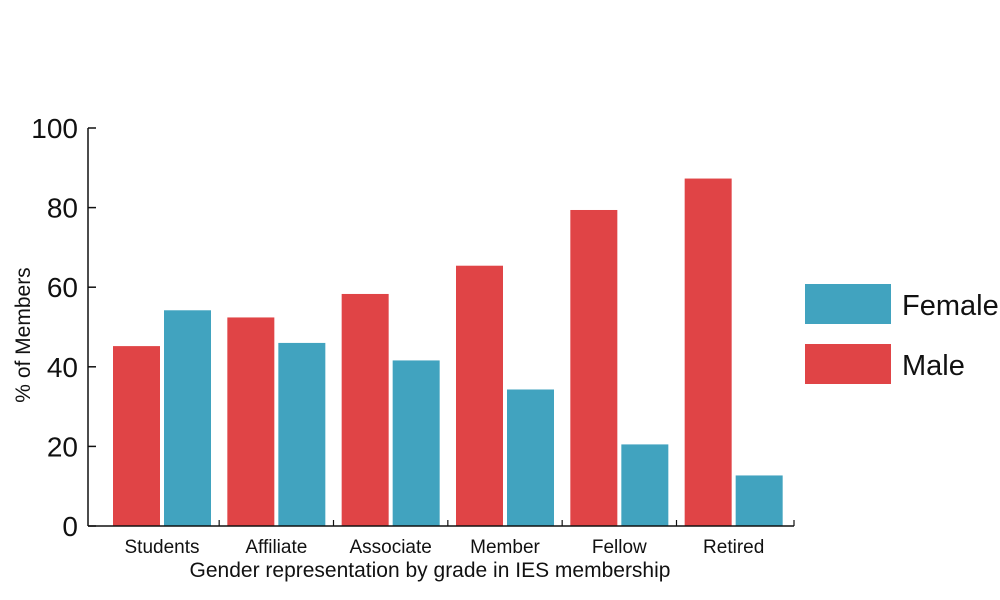  What do you see at coordinates (162, 547) in the screenshot?
I see `x-tick-label: Students` at bounding box center [162, 547].